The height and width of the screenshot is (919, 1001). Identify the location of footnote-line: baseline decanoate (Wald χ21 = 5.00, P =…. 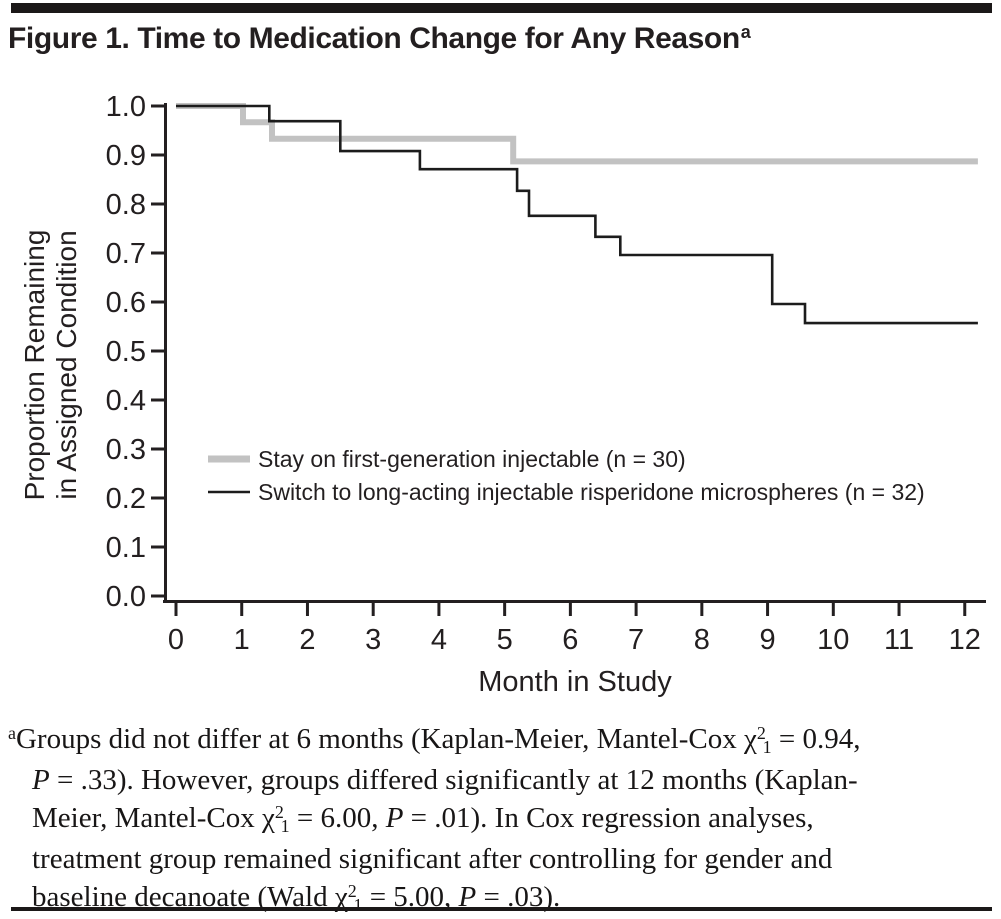
(503, 898).